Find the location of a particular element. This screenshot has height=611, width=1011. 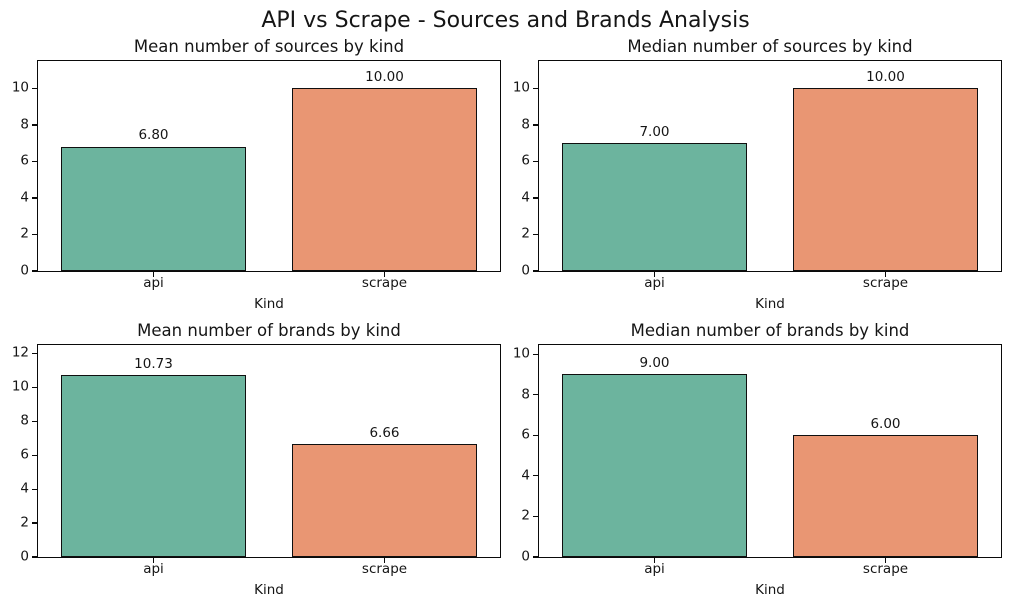

bar-value-label: 9.00 is located at coordinates (654, 362).